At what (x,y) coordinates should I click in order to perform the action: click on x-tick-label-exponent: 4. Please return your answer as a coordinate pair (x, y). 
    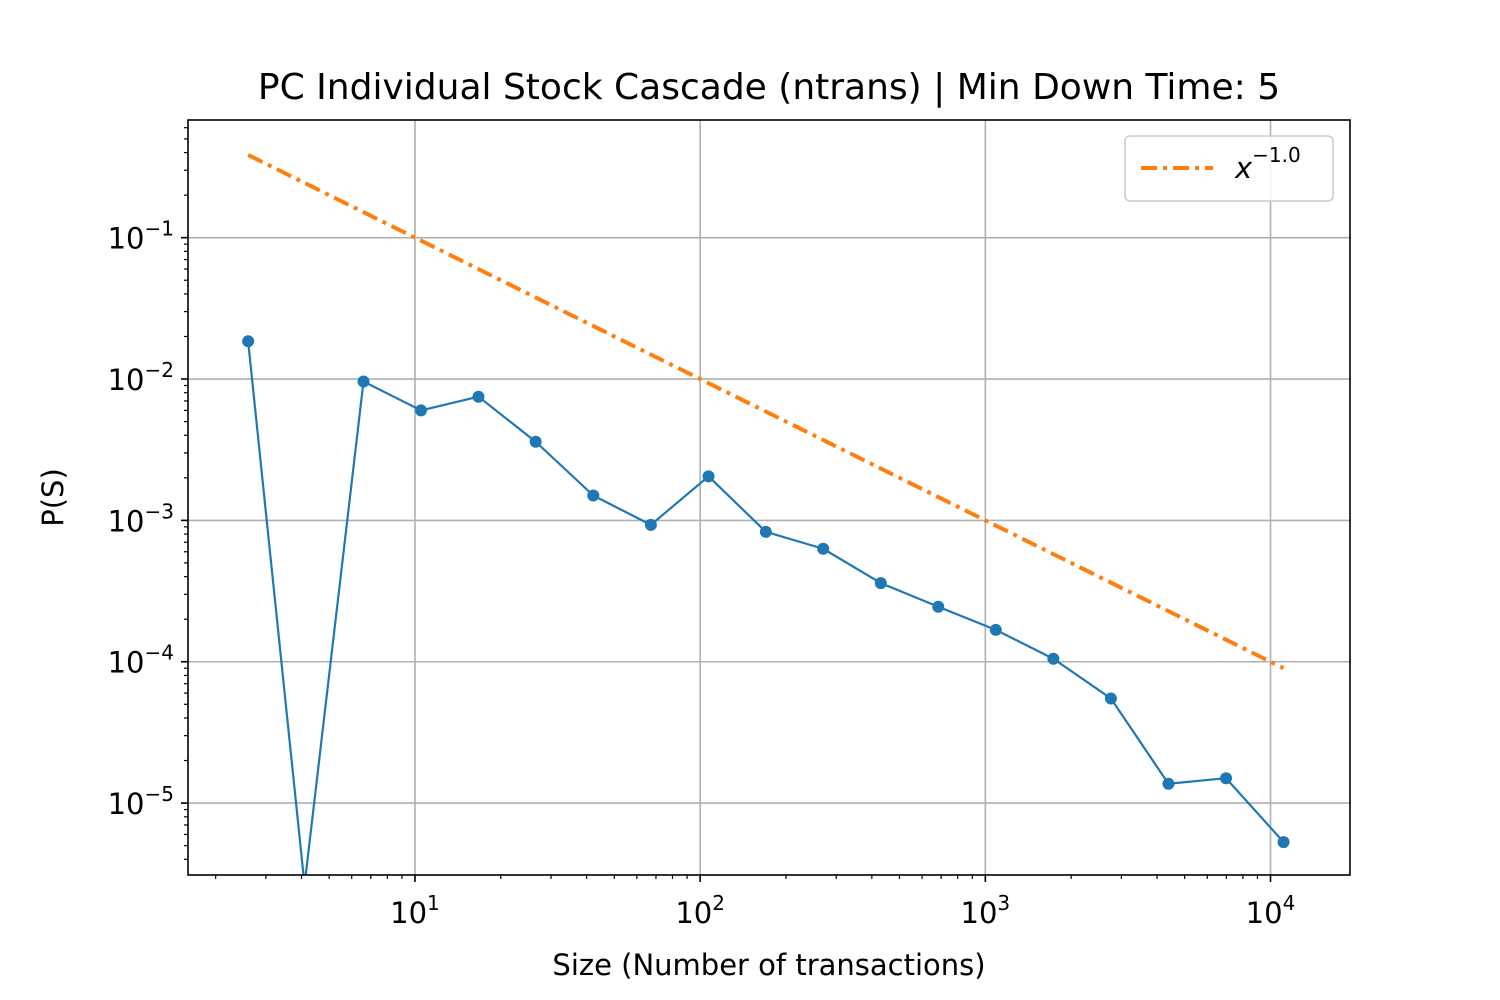
    Looking at the image, I should click on (1289, 903).